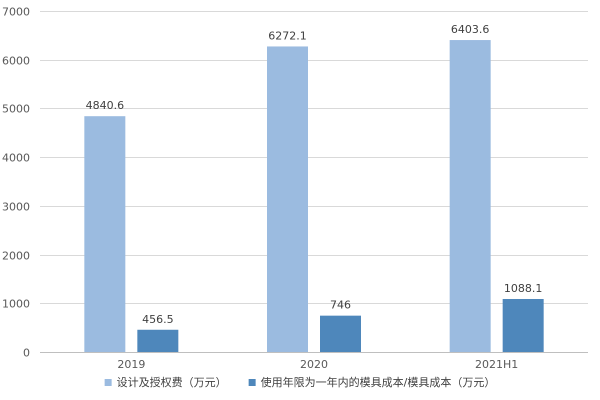 This screenshot has height=400, width=600. I want to click on bar-series-2-2020, so click(340, 333).